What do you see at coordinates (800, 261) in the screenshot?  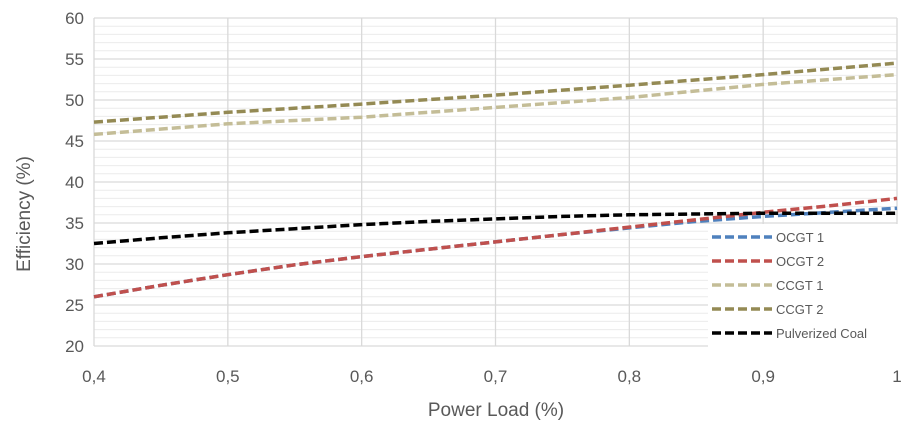 I see `legend-label-ocgt-2: OCGT 2` at bounding box center [800, 261].